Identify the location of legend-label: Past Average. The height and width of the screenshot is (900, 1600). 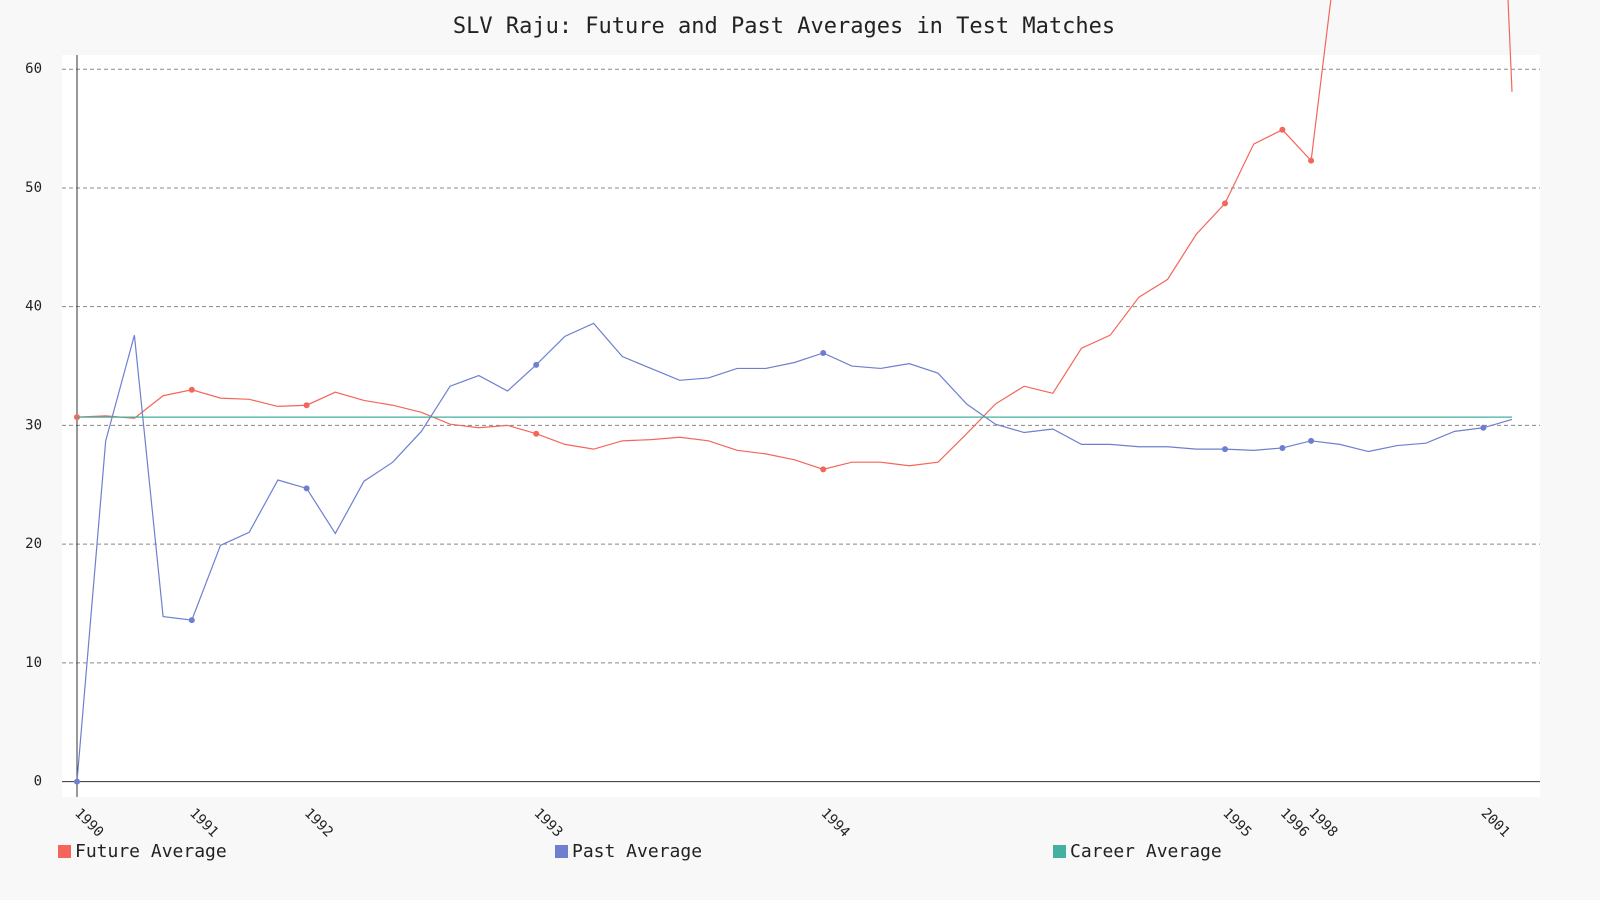
(637, 851).